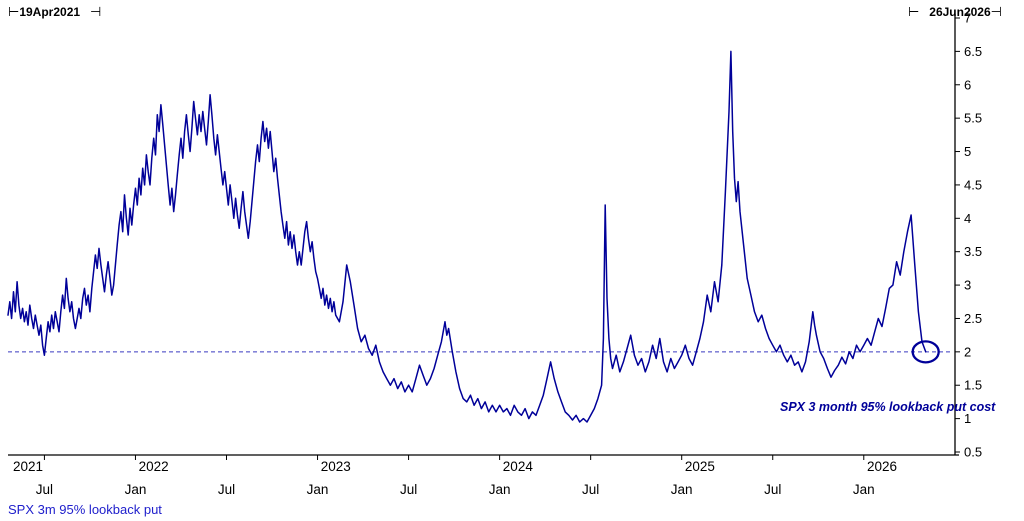 This screenshot has height=521, width=1024. I want to click on y-tick-label: 5, so click(967, 151).